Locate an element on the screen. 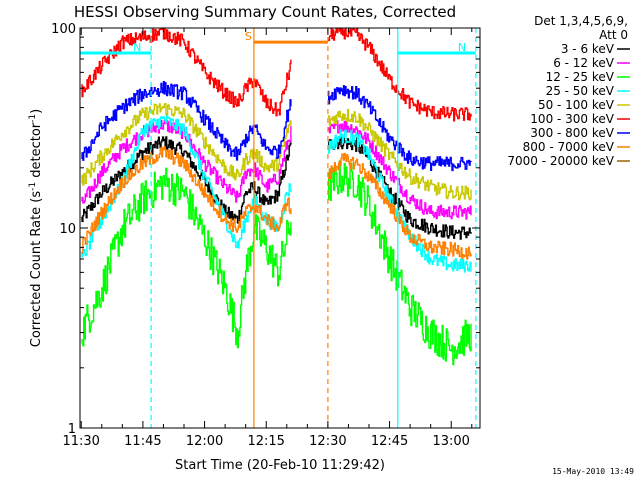 This screenshot has width=640, height=480. x-axis-label: Start Time (20-Feb-10 11:29:42) is located at coordinates (280, 465).